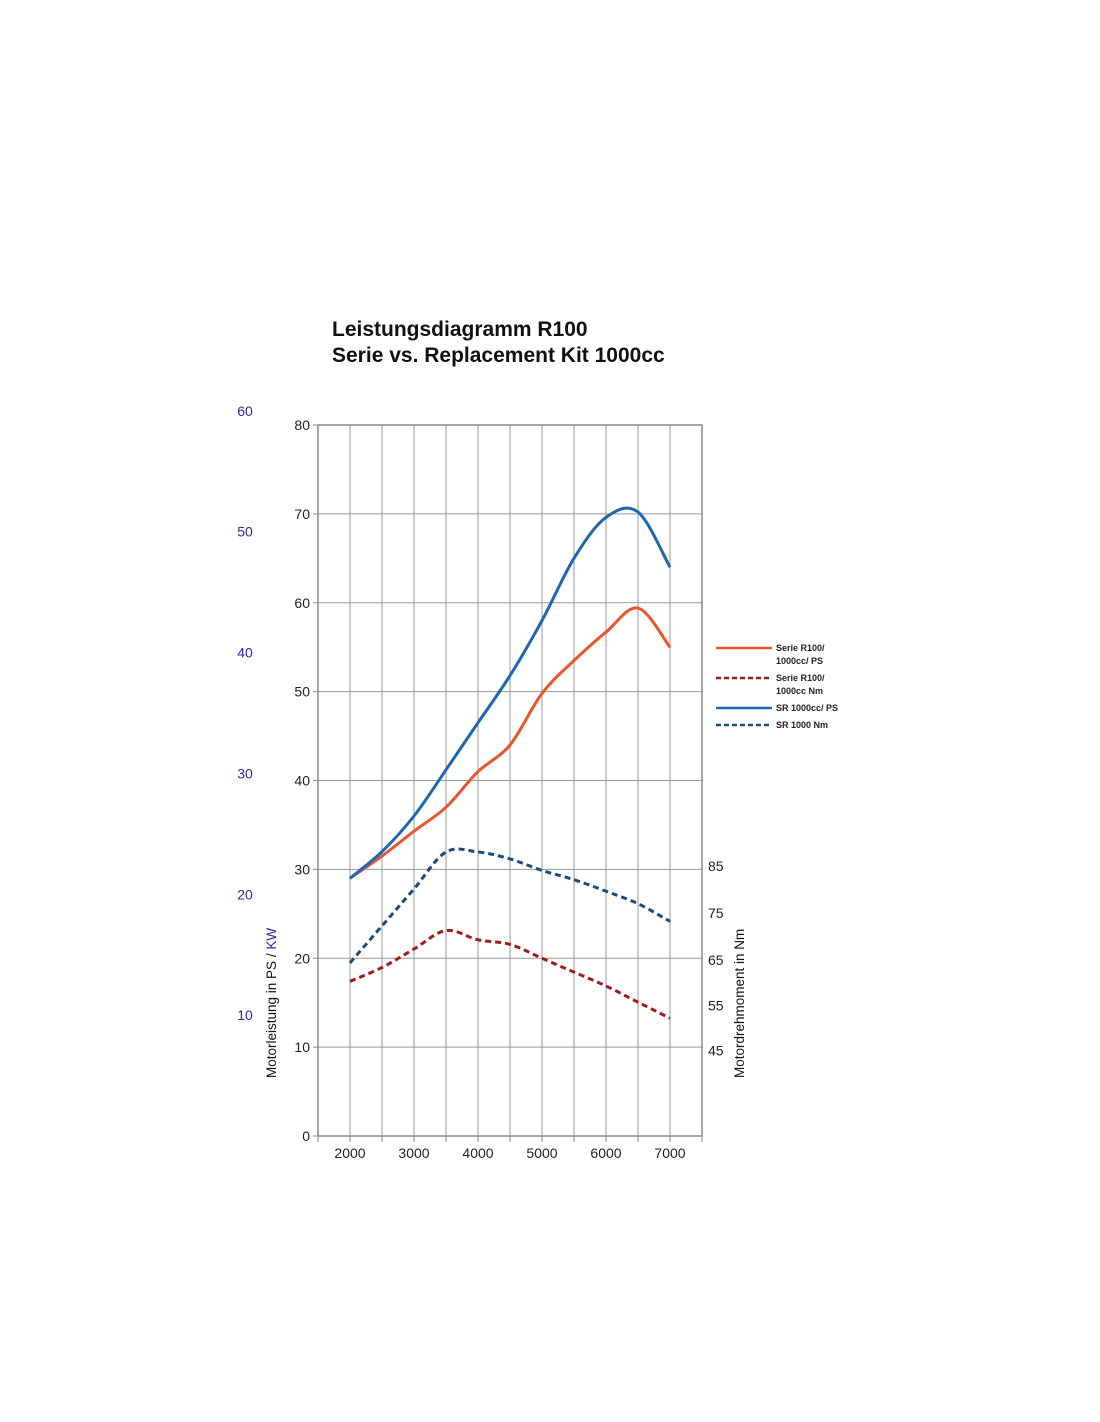 The image size is (1100, 1422). Describe the element at coordinates (245, 773) in the screenshot. I see `y-kw-tick-label: 30` at that location.